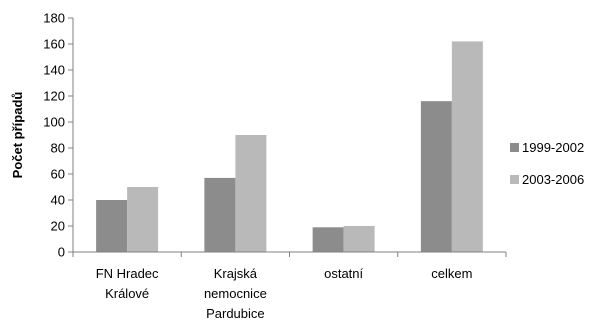 The height and width of the screenshot is (322, 592). What do you see at coordinates (451, 273) in the screenshot?
I see `x-category-label: celkem` at bounding box center [451, 273].